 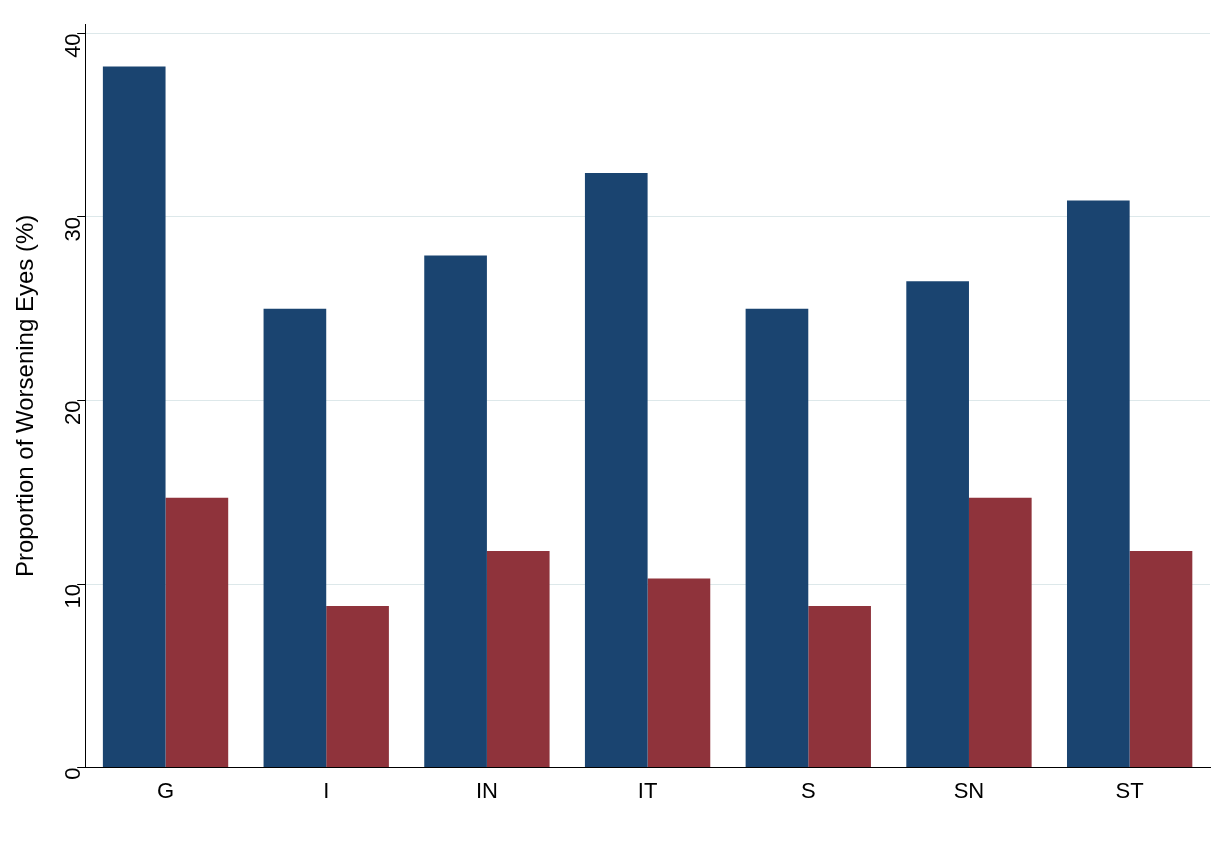 What do you see at coordinates (73, 773) in the screenshot?
I see `y-tick-label: 0` at bounding box center [73, 773].